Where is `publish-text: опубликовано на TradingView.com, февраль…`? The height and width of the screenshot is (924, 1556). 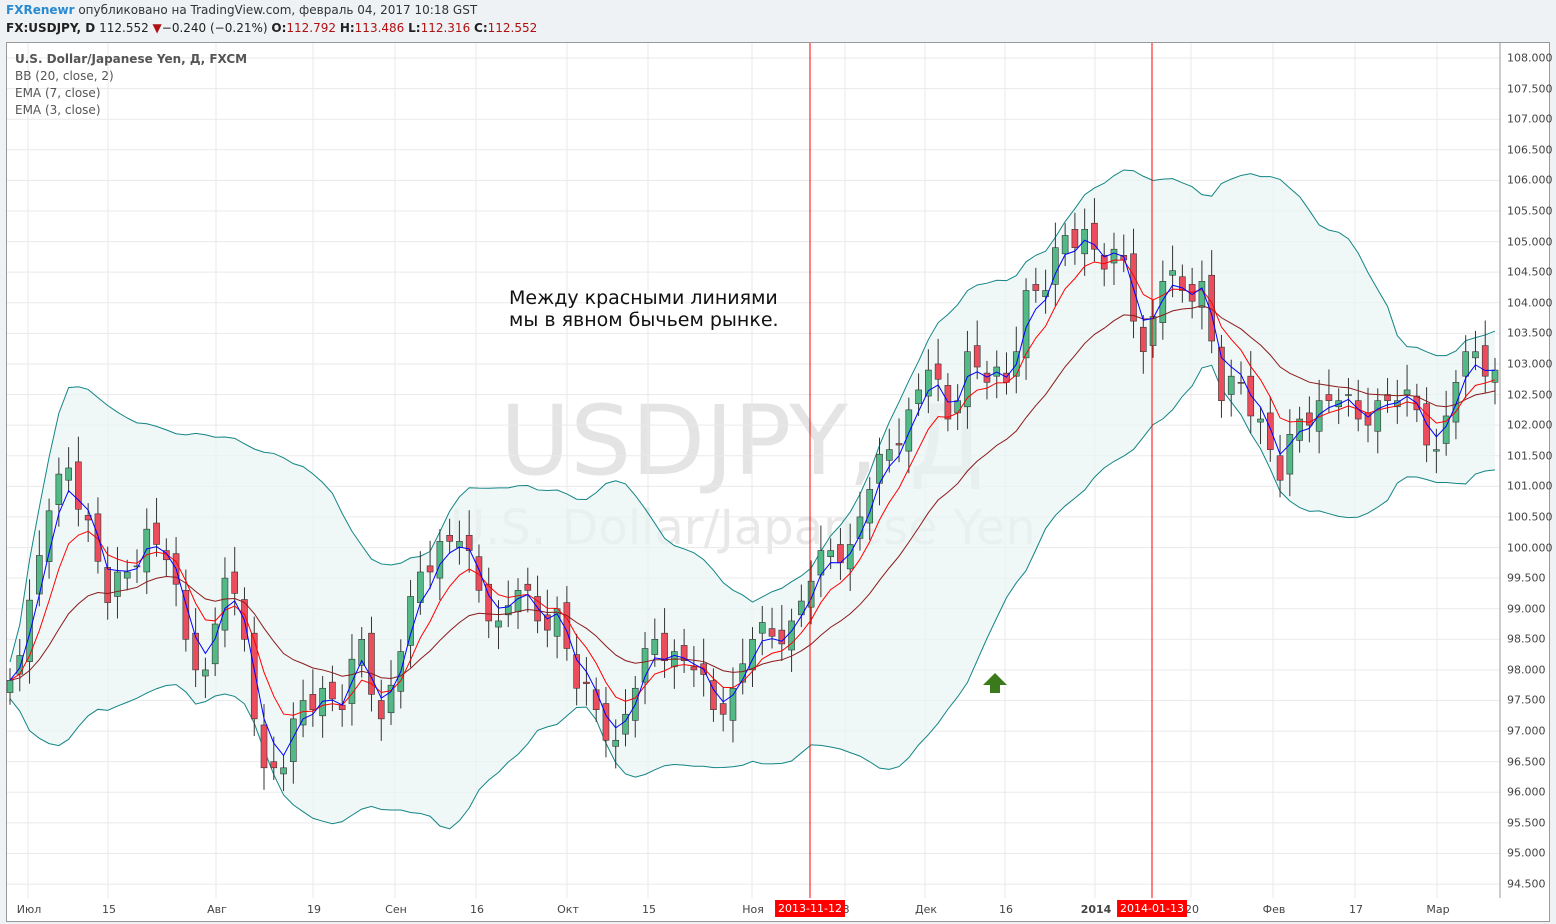 publish-text: опубликовано на TradingView.com, февраль… is located at coordinates (278, 10).